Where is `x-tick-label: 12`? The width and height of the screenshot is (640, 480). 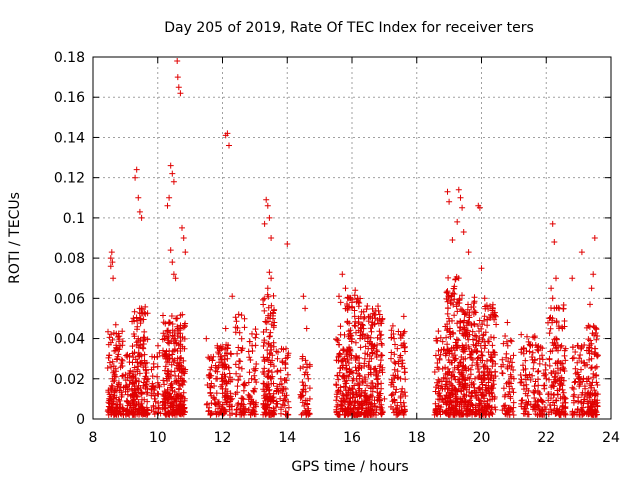
x-tick-label: 12 is located at coordinates (223, 438).